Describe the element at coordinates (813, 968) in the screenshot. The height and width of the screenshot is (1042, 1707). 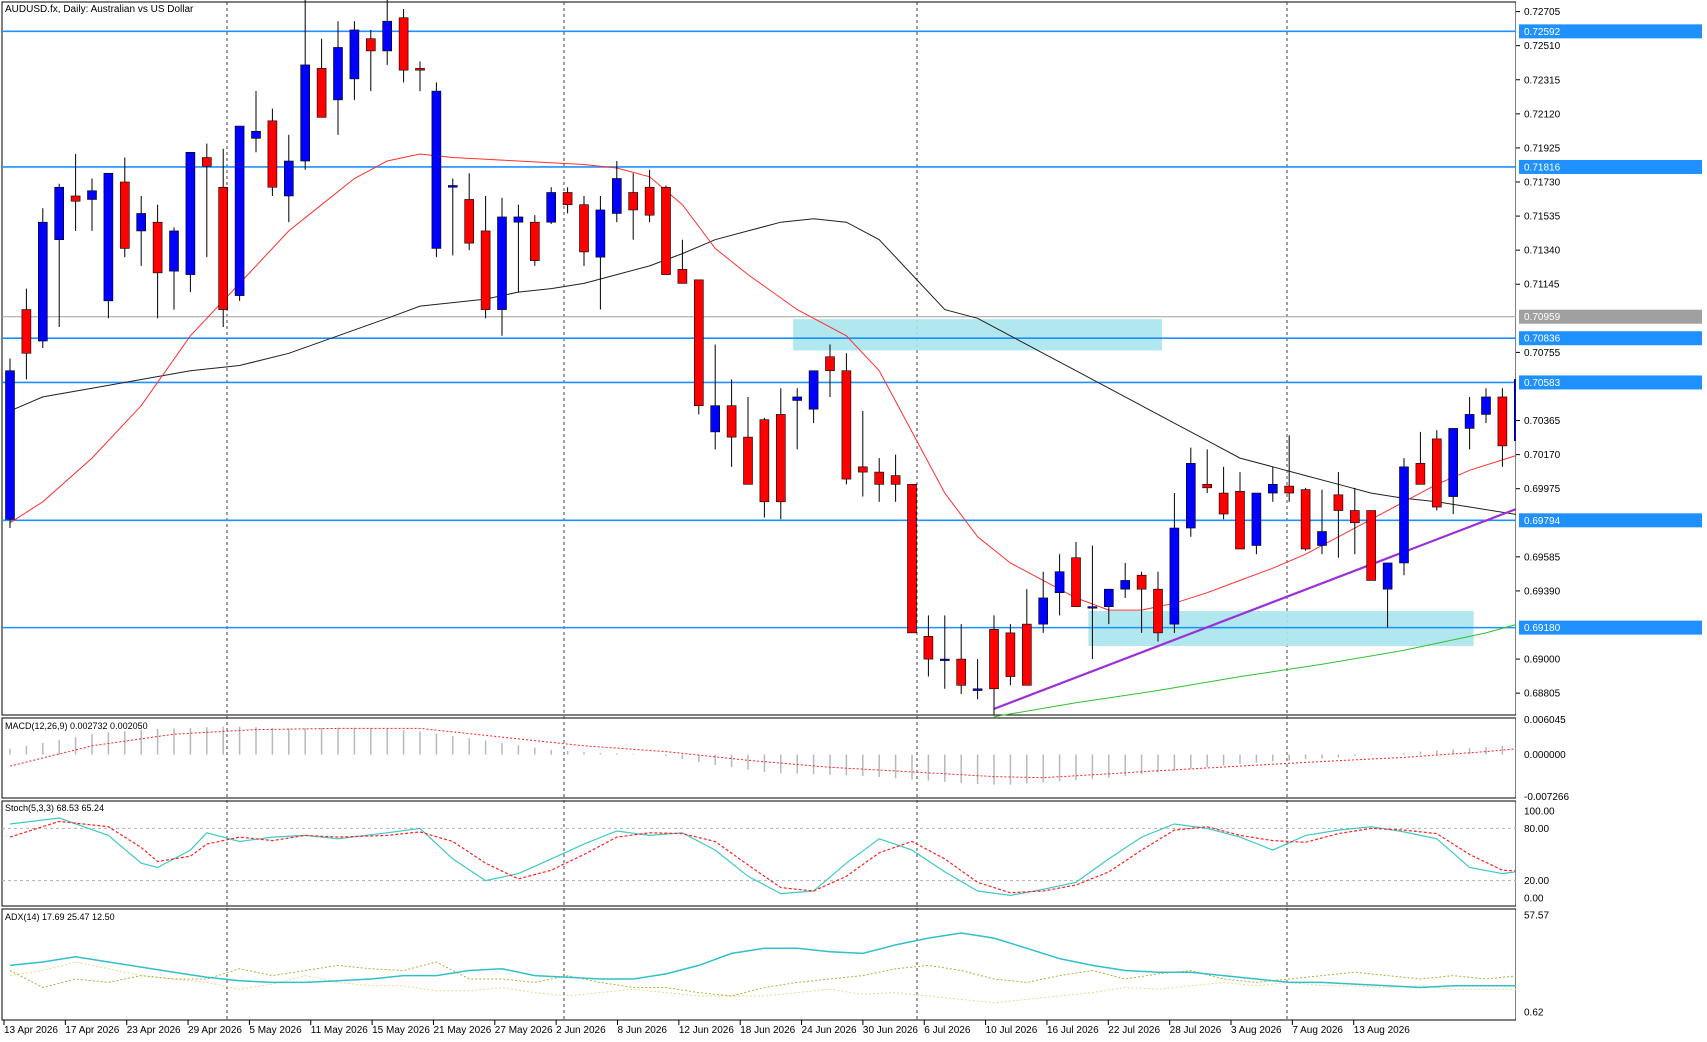
I see `adx-pane` at that location.